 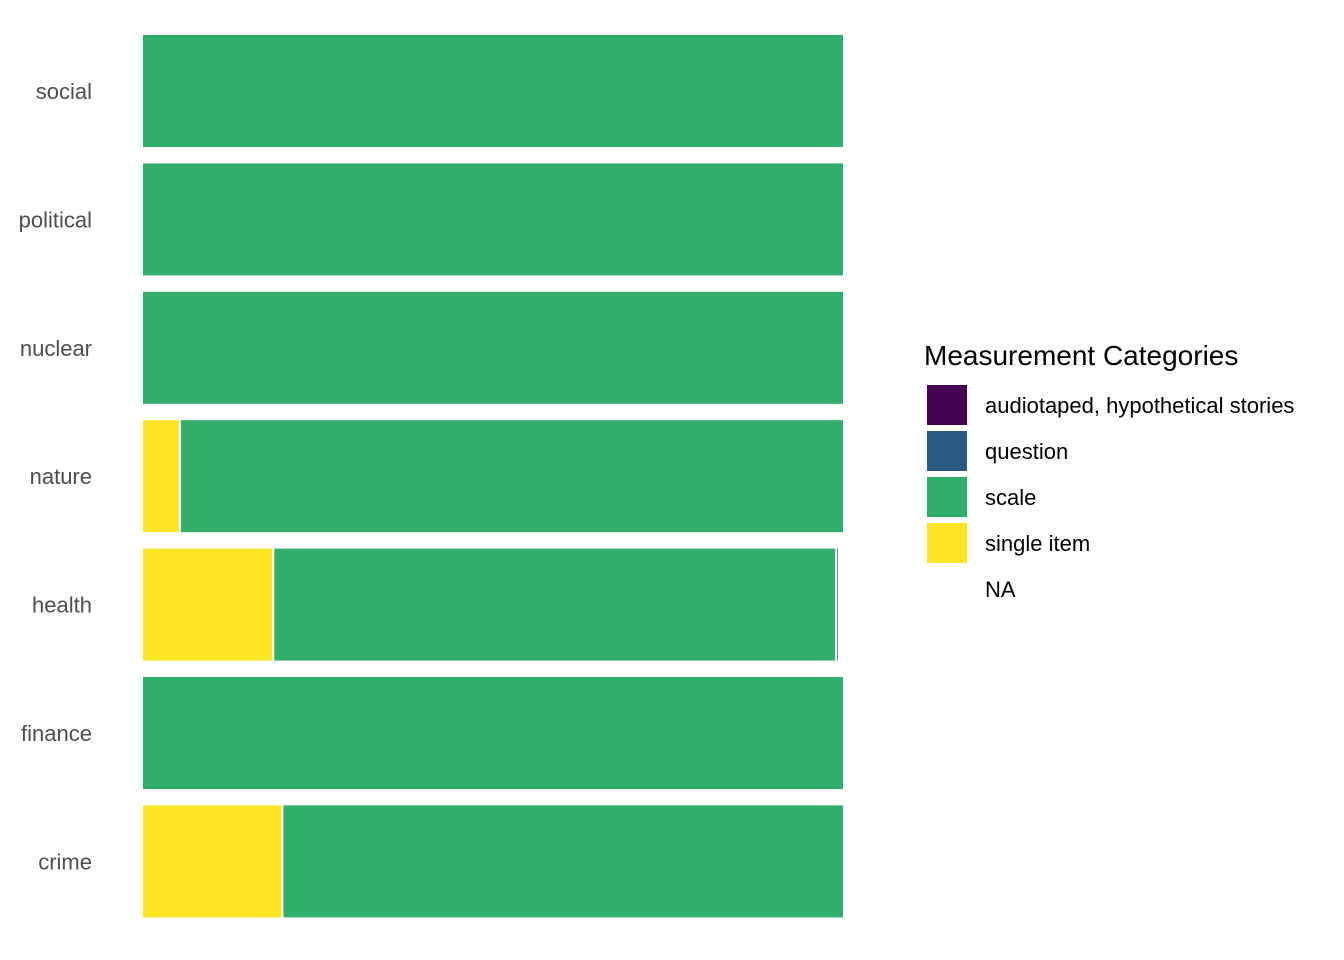 What do you see at coordinates (511, 476) in the screenshot?
I see `bar-segment-nature-scale` at bounding box center [511, 476].